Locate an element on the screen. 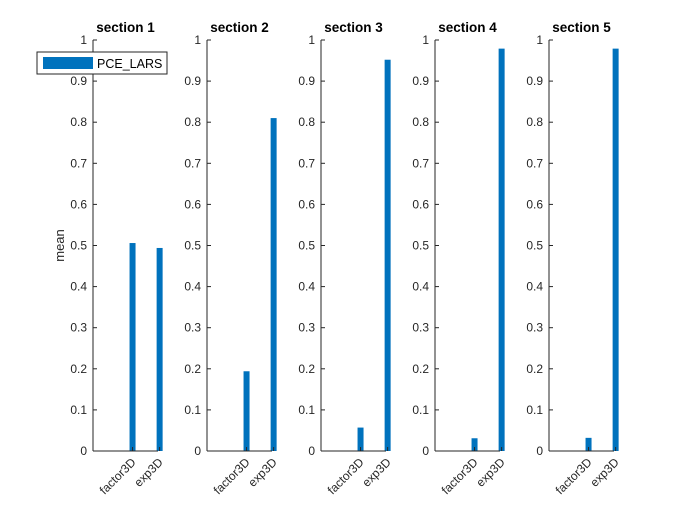  subplot-title: section 2 is located at coordinates (239, 27).